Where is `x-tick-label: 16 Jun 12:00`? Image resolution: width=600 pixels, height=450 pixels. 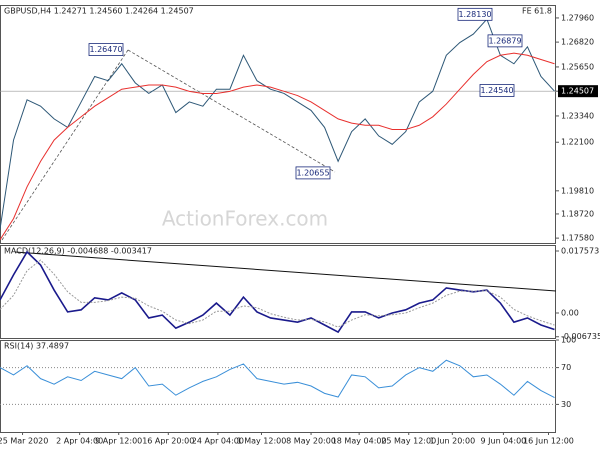
x-tick-label: 16 Jun 12:00 is located at coordinates (548, 441).